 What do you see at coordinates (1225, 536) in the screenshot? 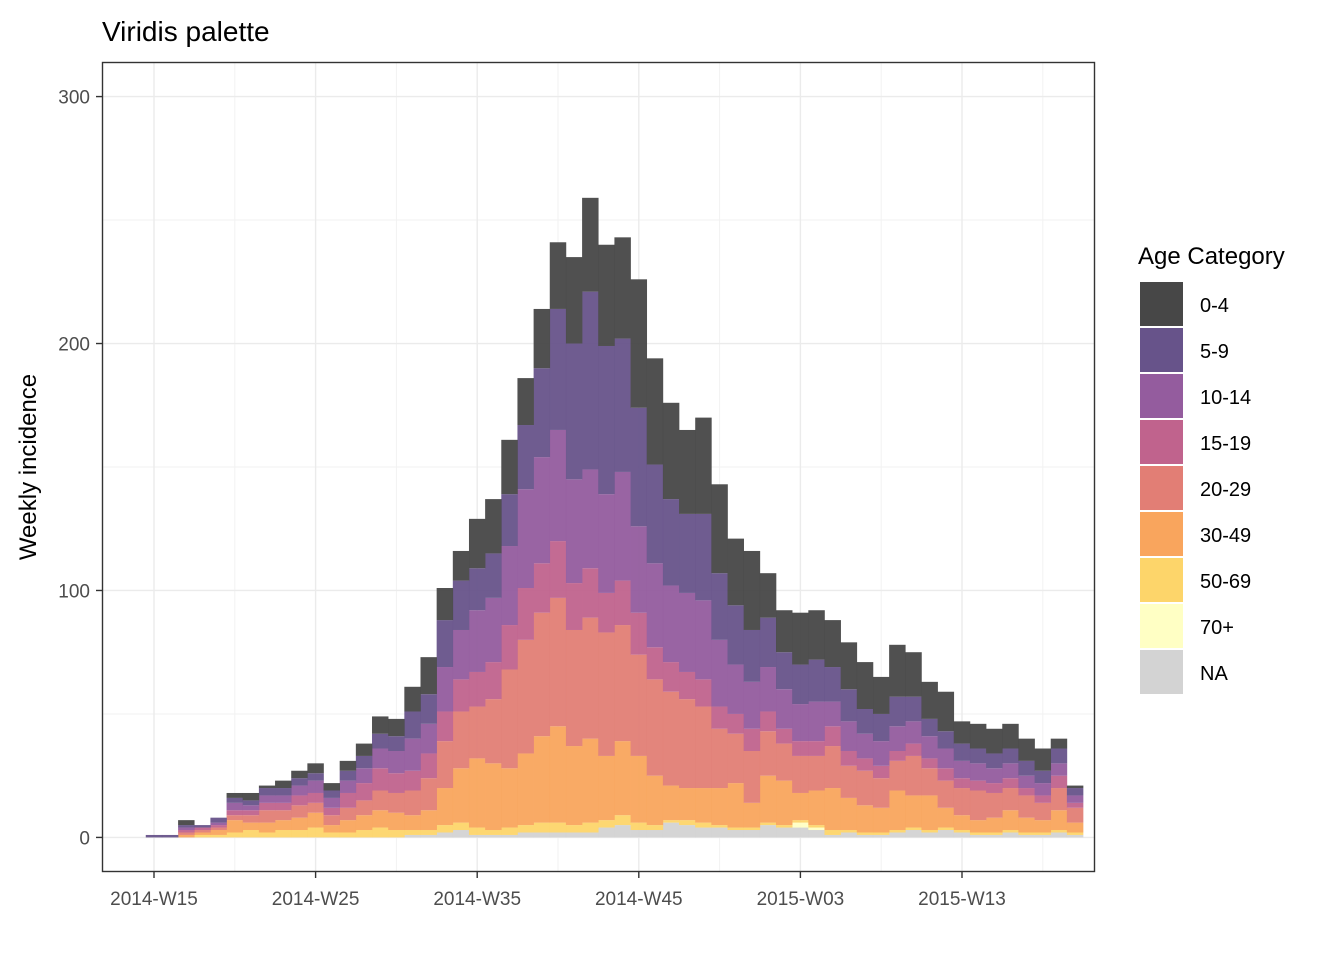
I see `legend-label: 30-49` at bounding box center [1225, 536].